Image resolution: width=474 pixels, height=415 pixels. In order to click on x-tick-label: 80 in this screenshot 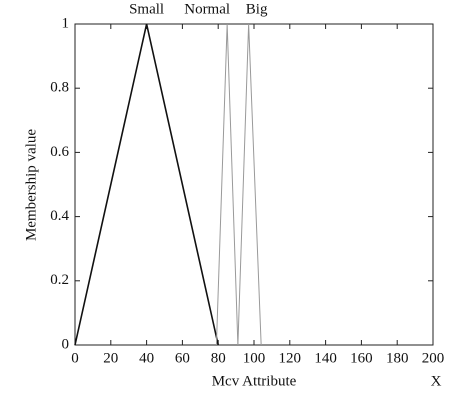, I will do `click(218, 358)`.